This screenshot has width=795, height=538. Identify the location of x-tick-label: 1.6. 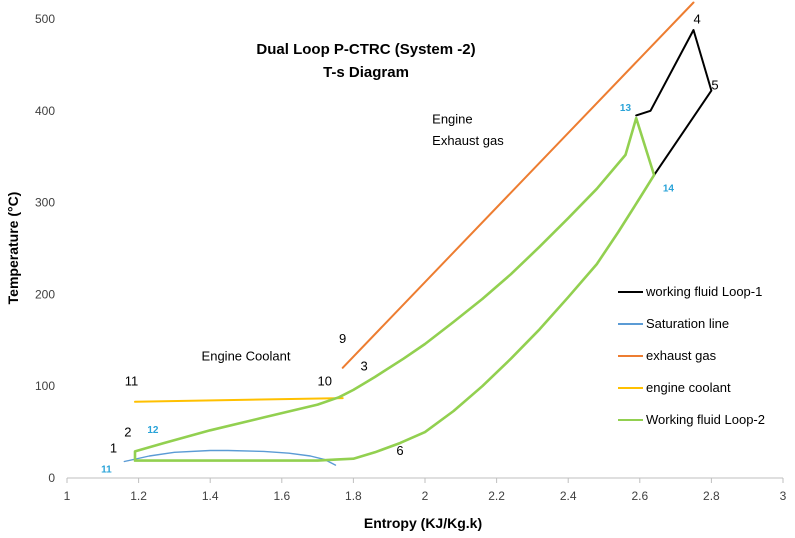
(281, 496).